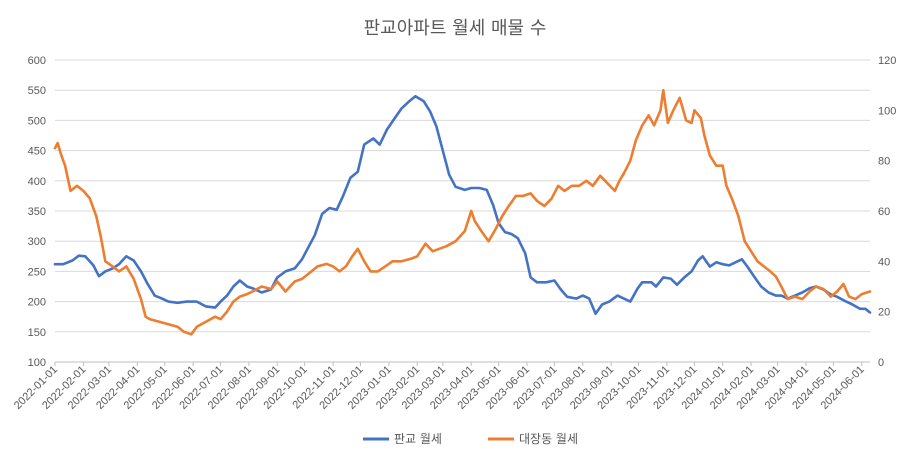 The image size is (910, 460). Describe the element at coordinates (37, 272) in the screenshot. I see `y-left-tick-label: 250` at that location.